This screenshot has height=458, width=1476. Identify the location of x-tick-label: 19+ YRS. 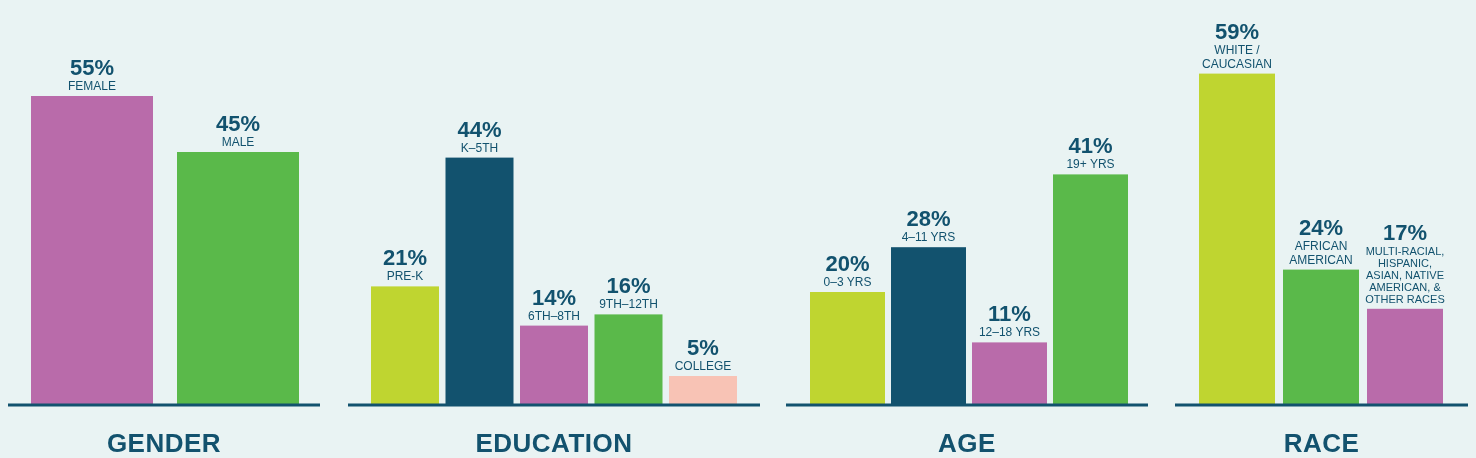
(1090, 164).